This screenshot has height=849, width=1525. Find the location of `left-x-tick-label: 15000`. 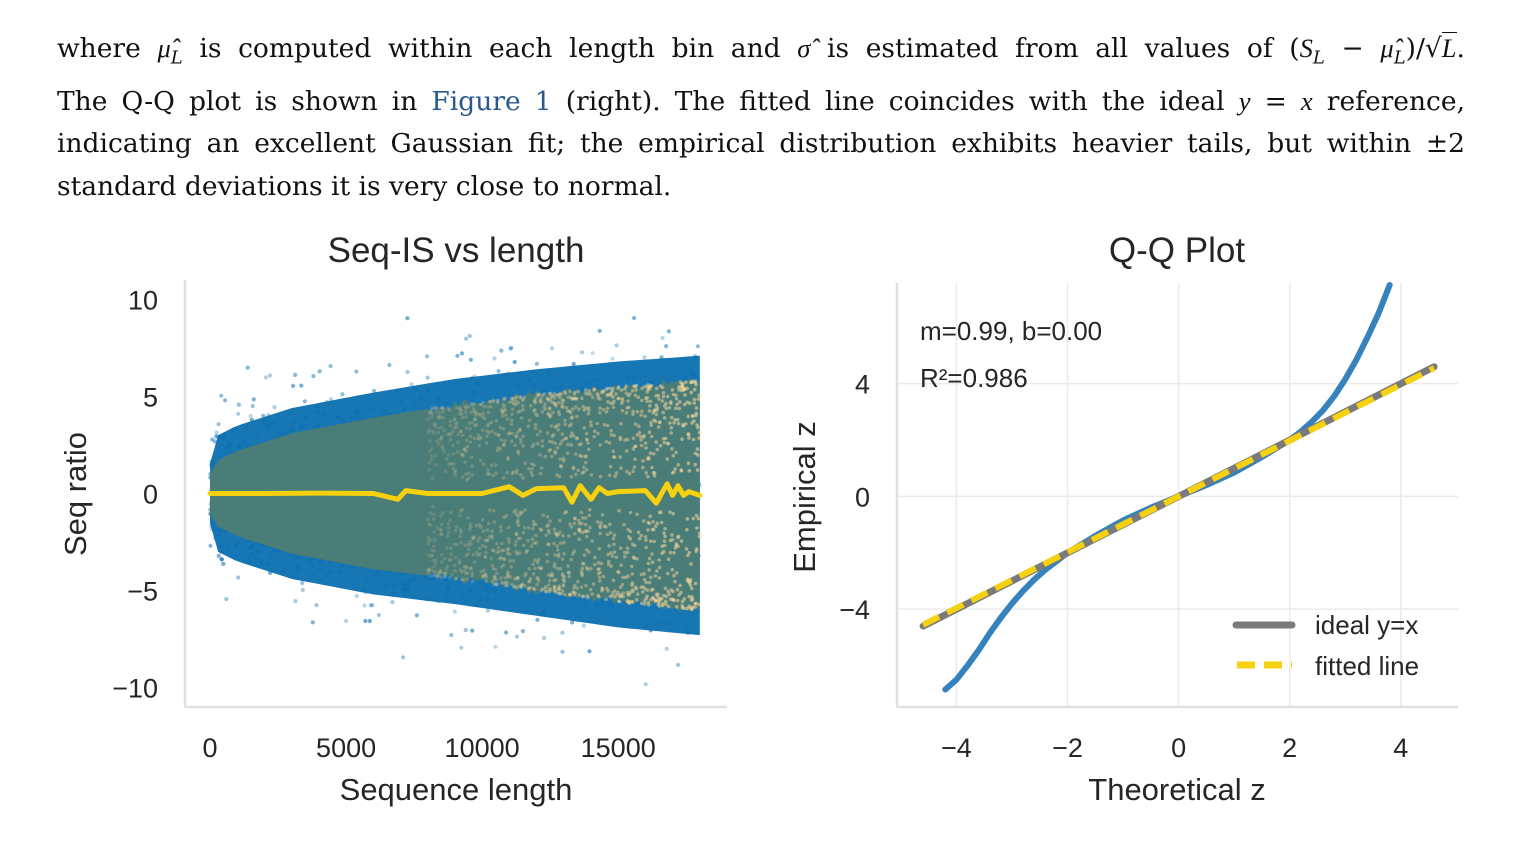

left-x-tick-label: 15000 is located at coordinates (618, 748).